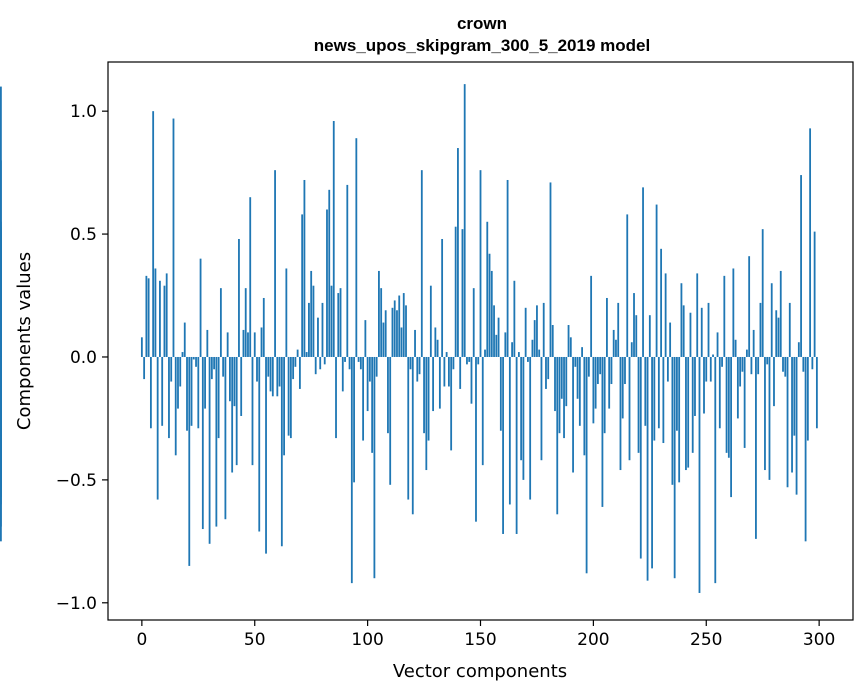 The width and height of the screenshot is (867, 696). Describe the element at coordinates (482, 45) in the screenshot. I see `chart-subtitle: news_upos_skipgram_300_5_2019 model` at that location.